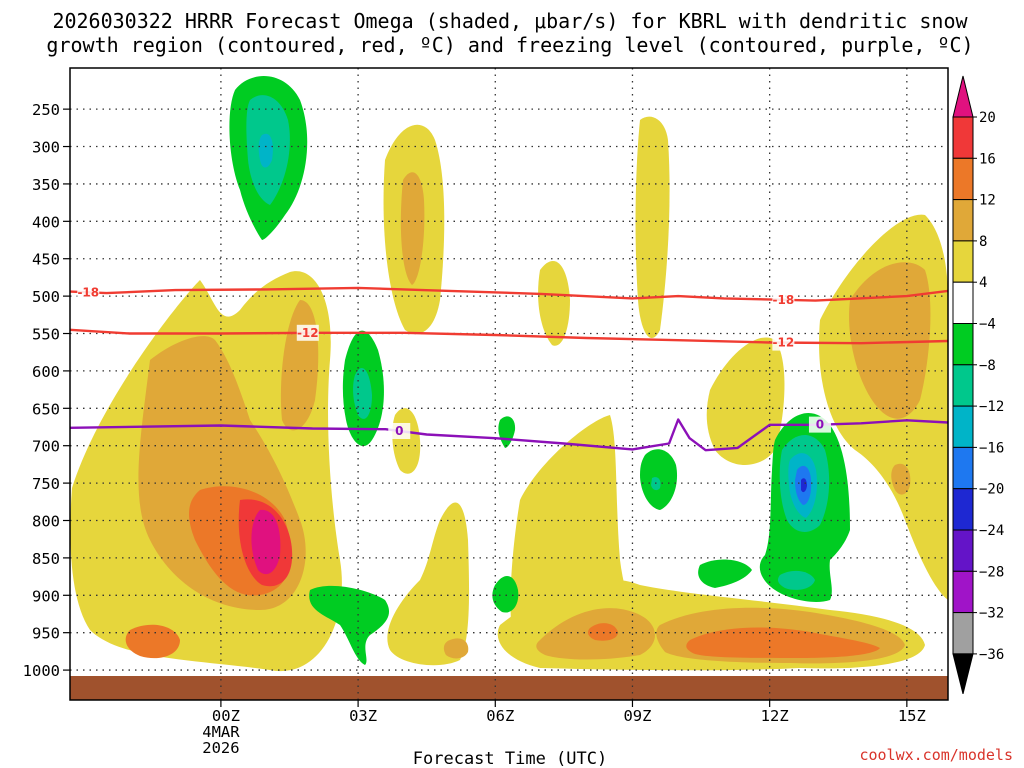 This screenshot has height=768, width=1024. I want to click on y-tick-label: 900, so click(46, 596).